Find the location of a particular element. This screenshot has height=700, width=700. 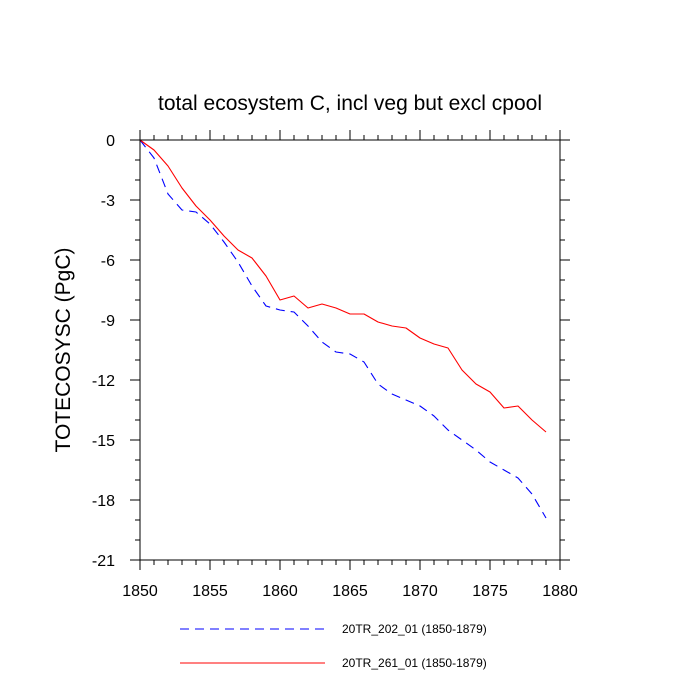

y-tick-label: -18 is located at coordinates (103, 501).